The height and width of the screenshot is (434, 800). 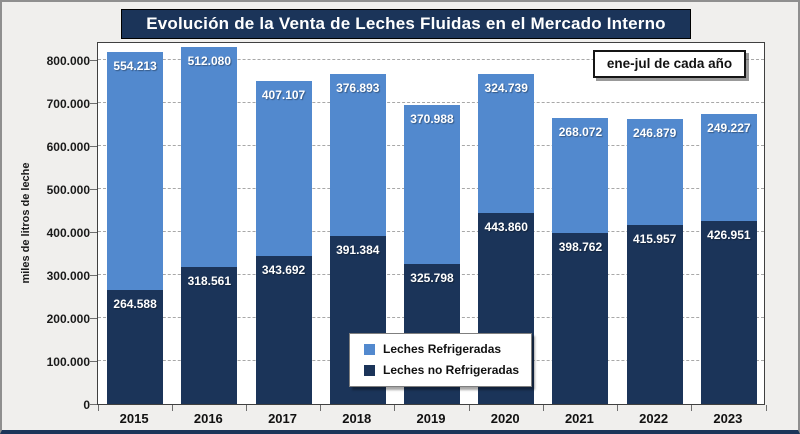 What do you see at coordinates (669, 64) in the screenshot?
I see `annotation-box: ene-jul de cada año` at bounding box center [669, 64].